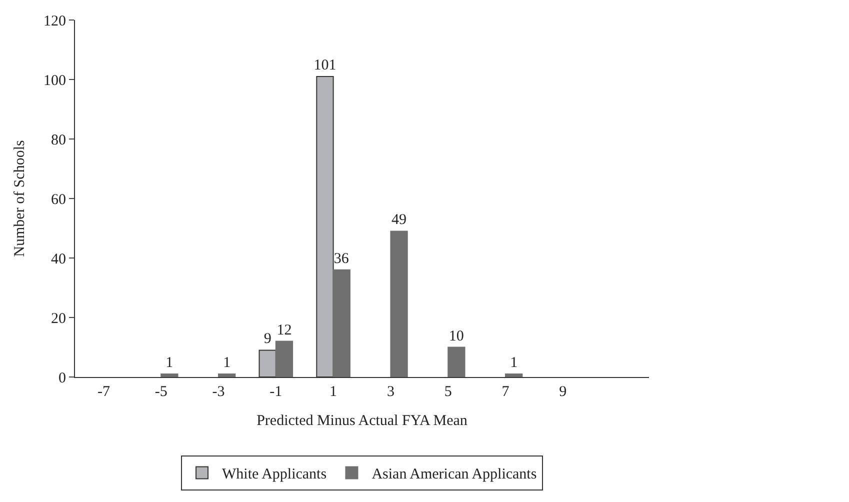 This screenshot has height=502, width=849. I want to click on y-tick-label: 20, so click(58, 318).